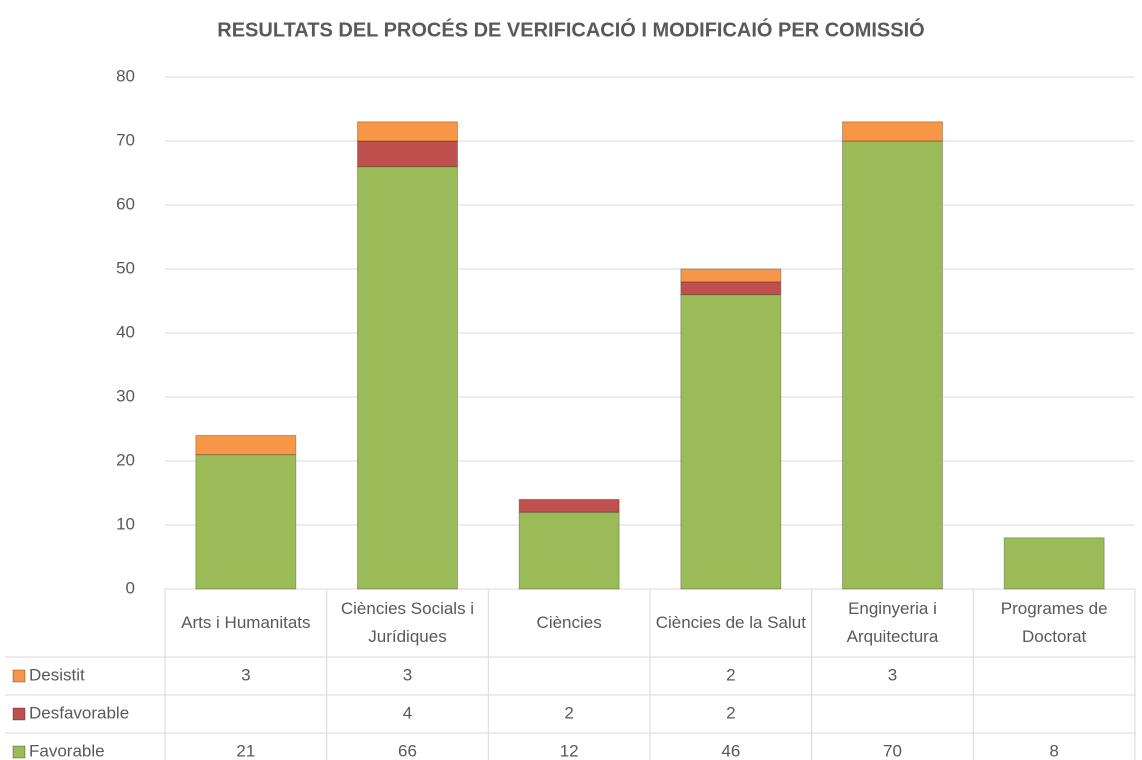  What do you see at coordinates (407, 712) in the screenshot?
I see `table-value: 4` at bounding box center [407, 712].